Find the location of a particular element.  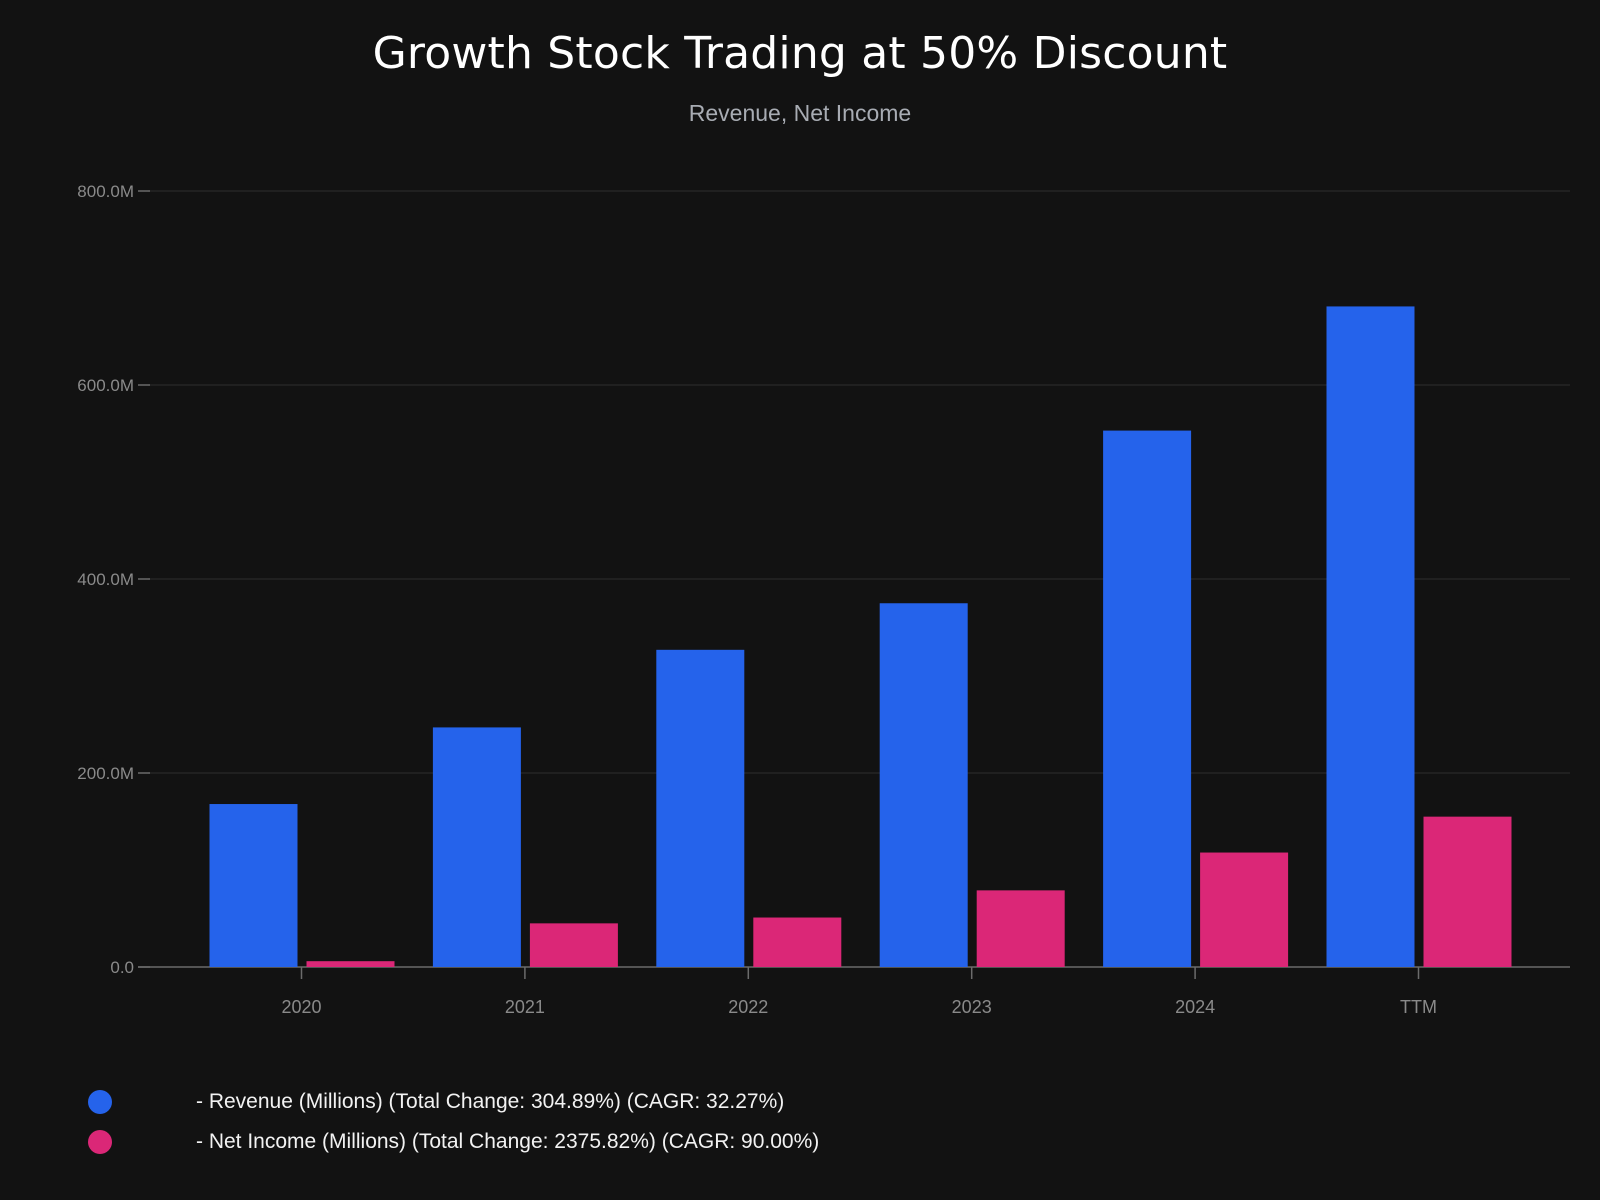

bar-revenue-2022 is located at coordinates (700, 808).